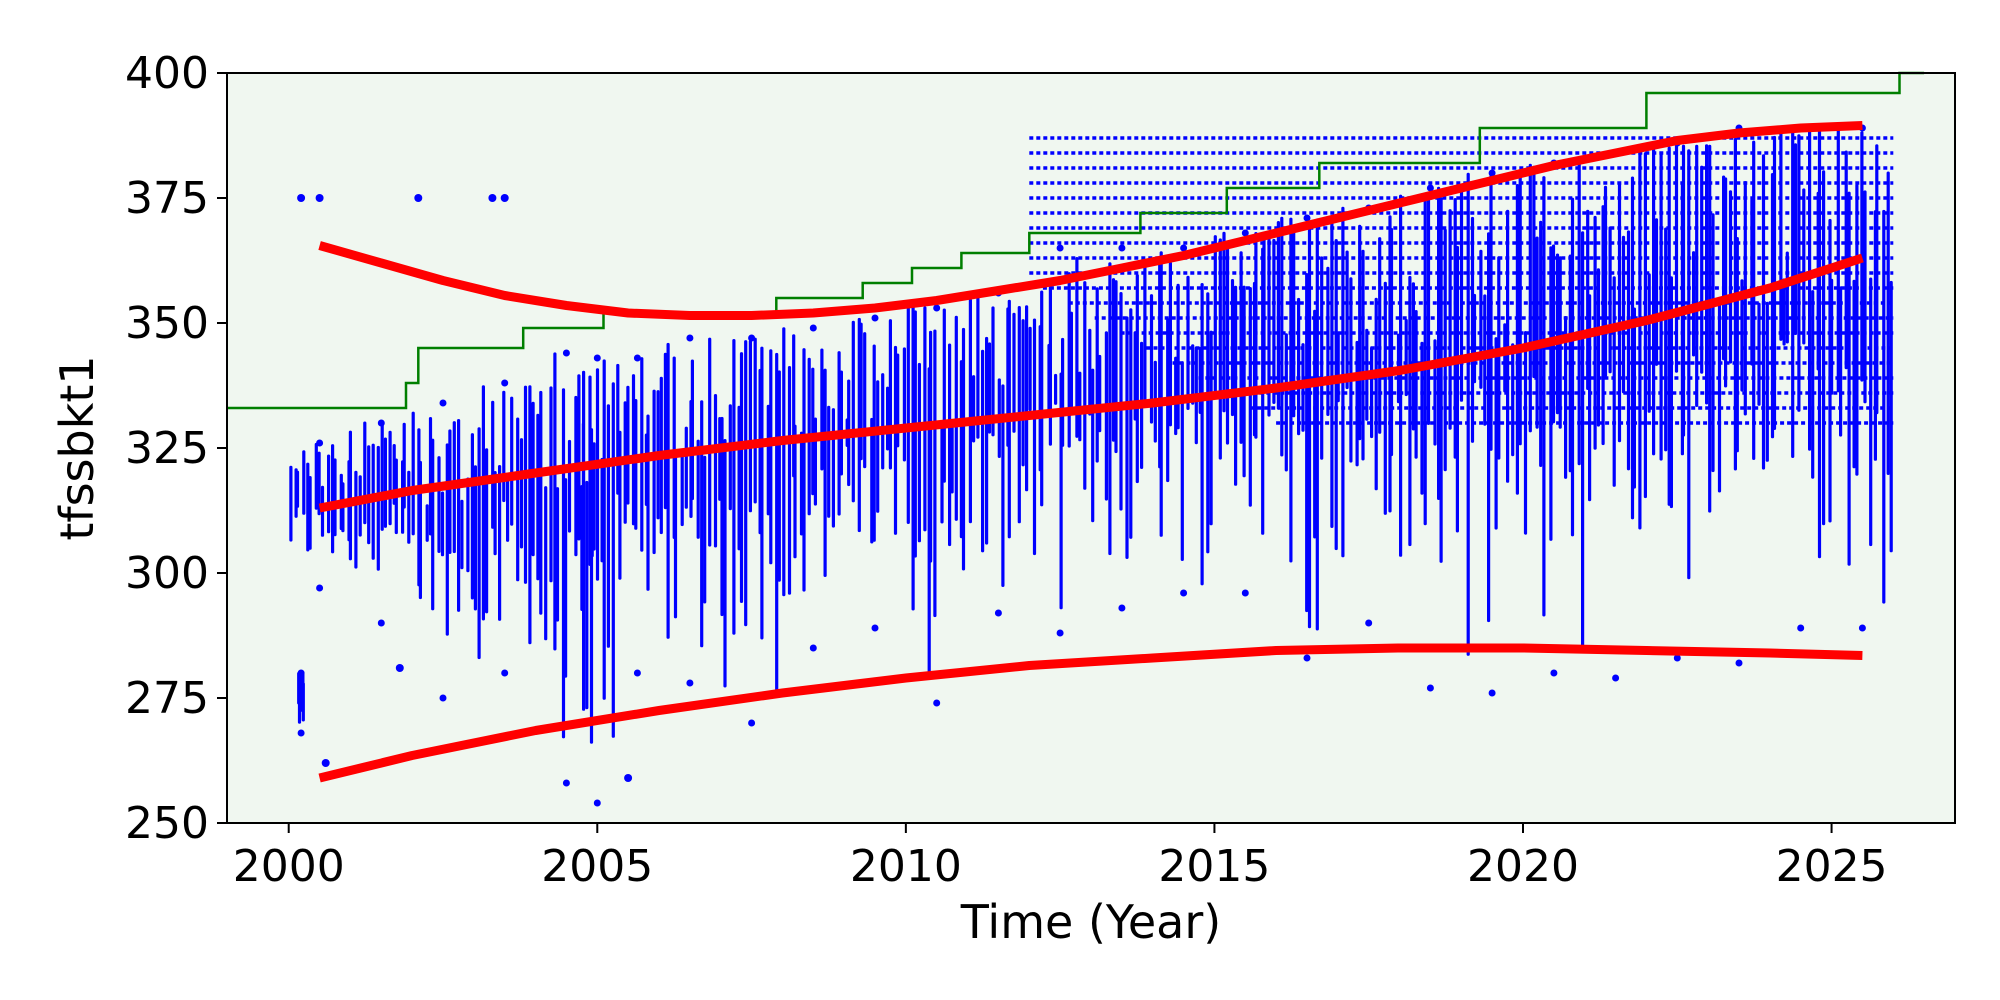 Image resolution: width=2000 pixels, height=1000 pixels. Describe the element at coordinates (167, 573) in the screenshot. I see `y-tick-label: 300` at that location.